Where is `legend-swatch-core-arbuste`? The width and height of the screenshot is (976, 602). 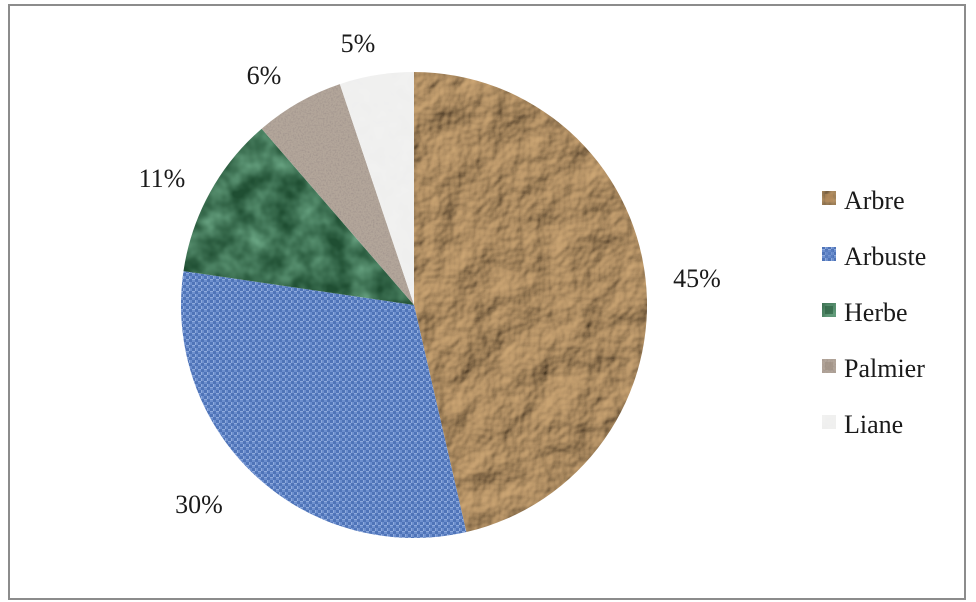
legend-swatch-core-arbuste is located at coordinates (829, 254).